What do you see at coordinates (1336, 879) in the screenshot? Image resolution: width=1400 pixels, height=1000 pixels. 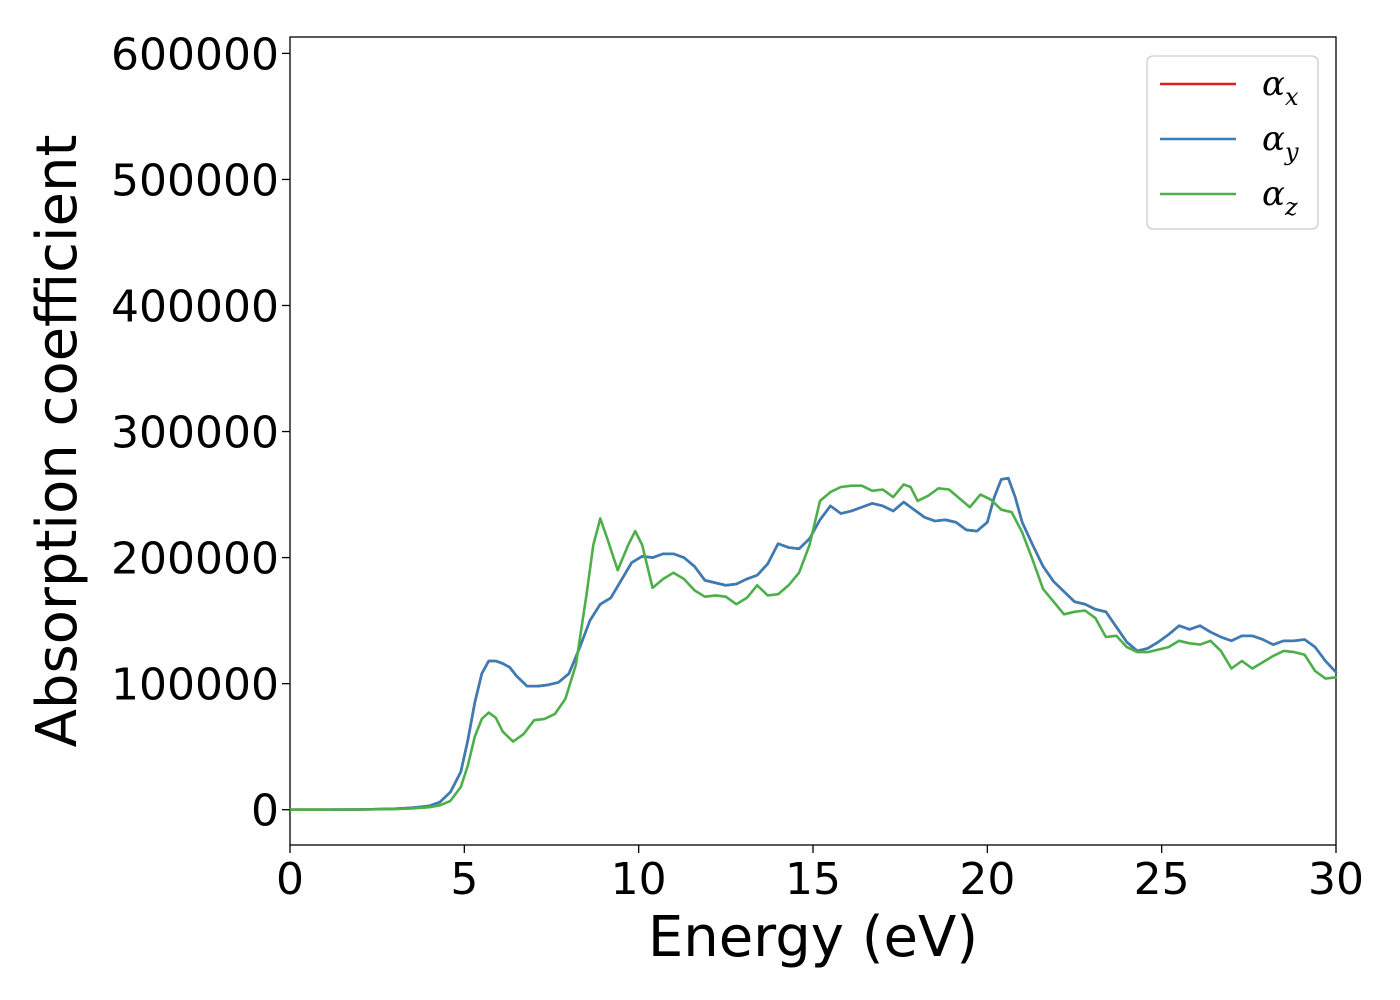 I see `x-tick-label: 30` at bounding box center [1336, 879].